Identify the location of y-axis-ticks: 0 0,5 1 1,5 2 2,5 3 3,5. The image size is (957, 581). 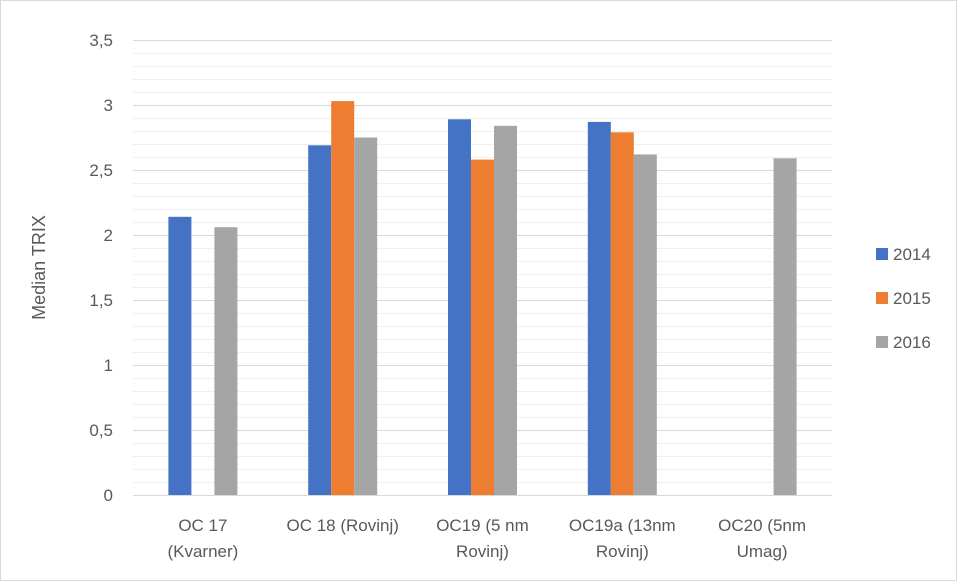
(101, 268).